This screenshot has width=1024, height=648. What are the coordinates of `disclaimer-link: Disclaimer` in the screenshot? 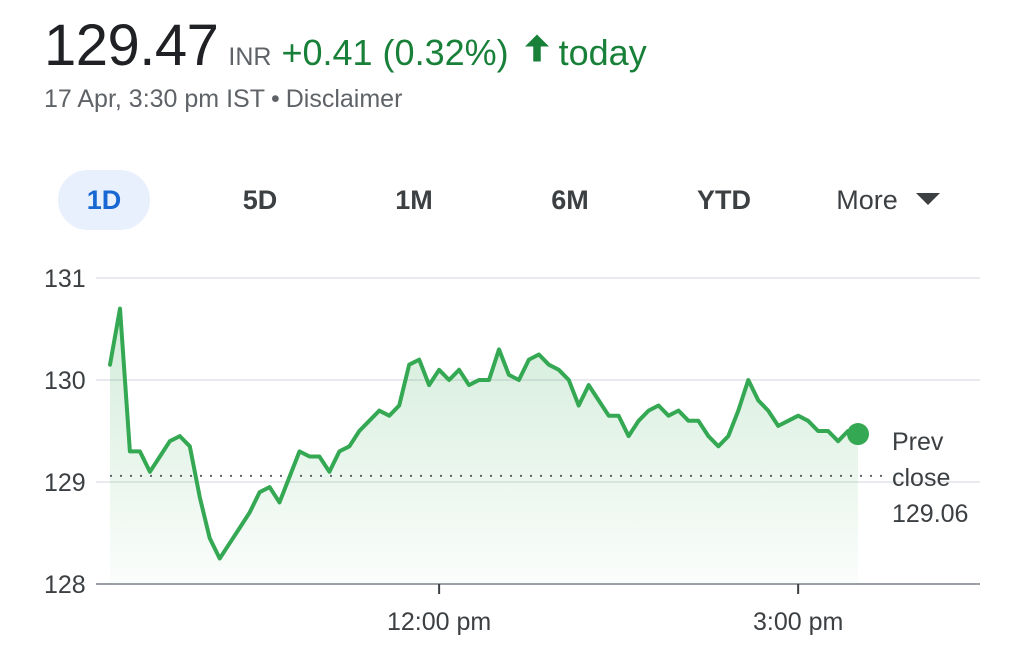 It's located at (344, 99).